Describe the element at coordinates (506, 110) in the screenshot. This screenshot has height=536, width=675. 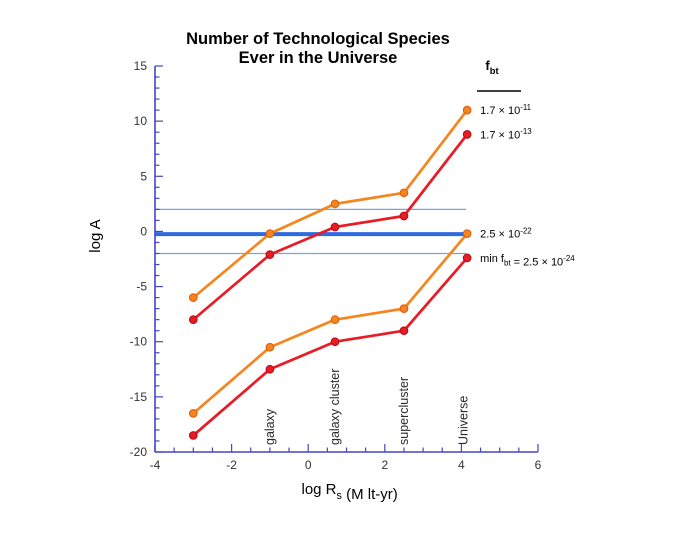
I see `legend-entry-0: 1.7 × 10⁻¹¹` at that location.